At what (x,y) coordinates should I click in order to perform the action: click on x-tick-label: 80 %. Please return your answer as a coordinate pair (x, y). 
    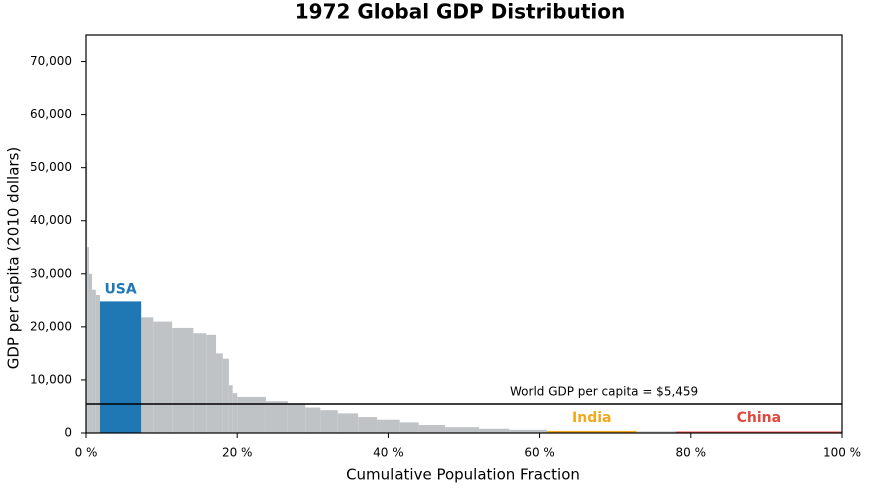
    Looking at the image, I should click on (691, 453).